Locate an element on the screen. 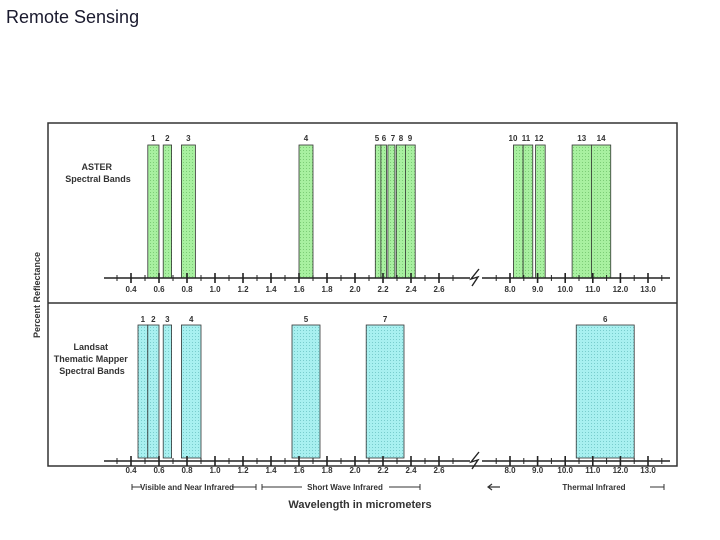 This screenshot has height=540, width=720. aster-band-label-10: 10 is located at coordinates (513, 138).